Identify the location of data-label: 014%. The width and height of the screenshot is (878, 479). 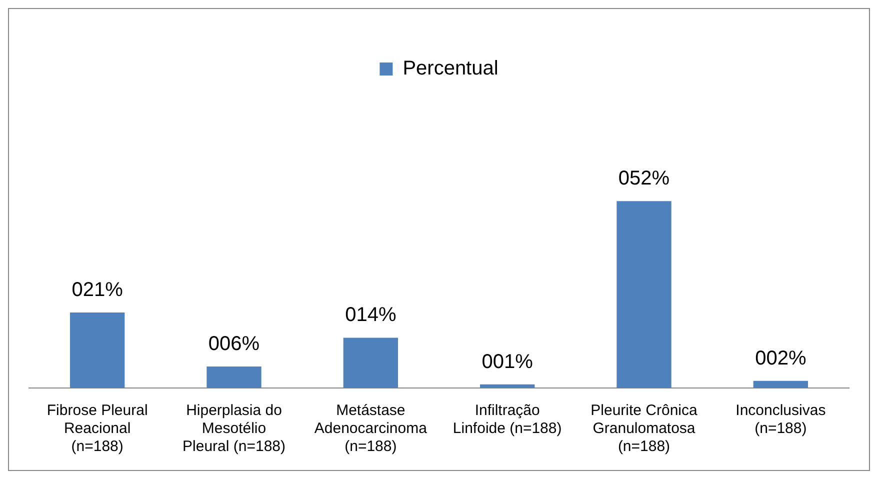
(370, 315).